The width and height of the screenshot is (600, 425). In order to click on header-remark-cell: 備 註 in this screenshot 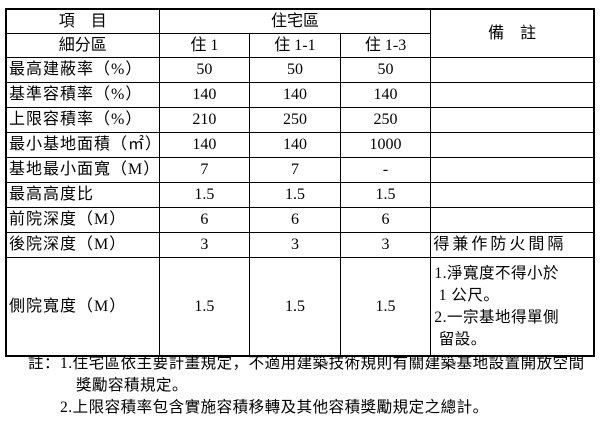, I will do `click(512, 33)`.